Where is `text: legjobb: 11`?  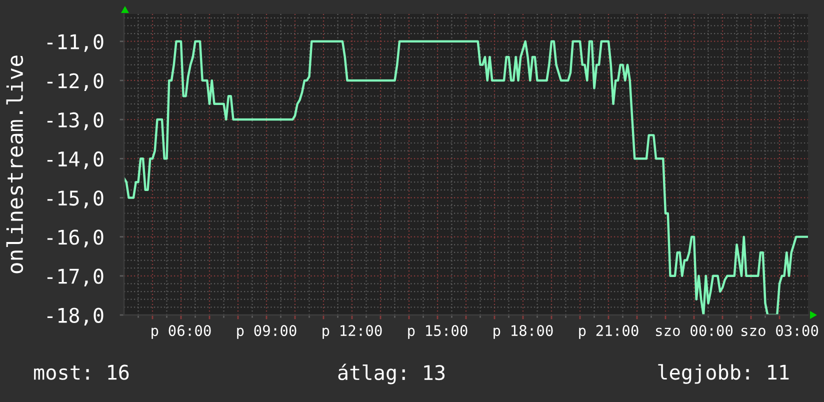 text: legjobb: 11 is located at coordinates (723, 374).